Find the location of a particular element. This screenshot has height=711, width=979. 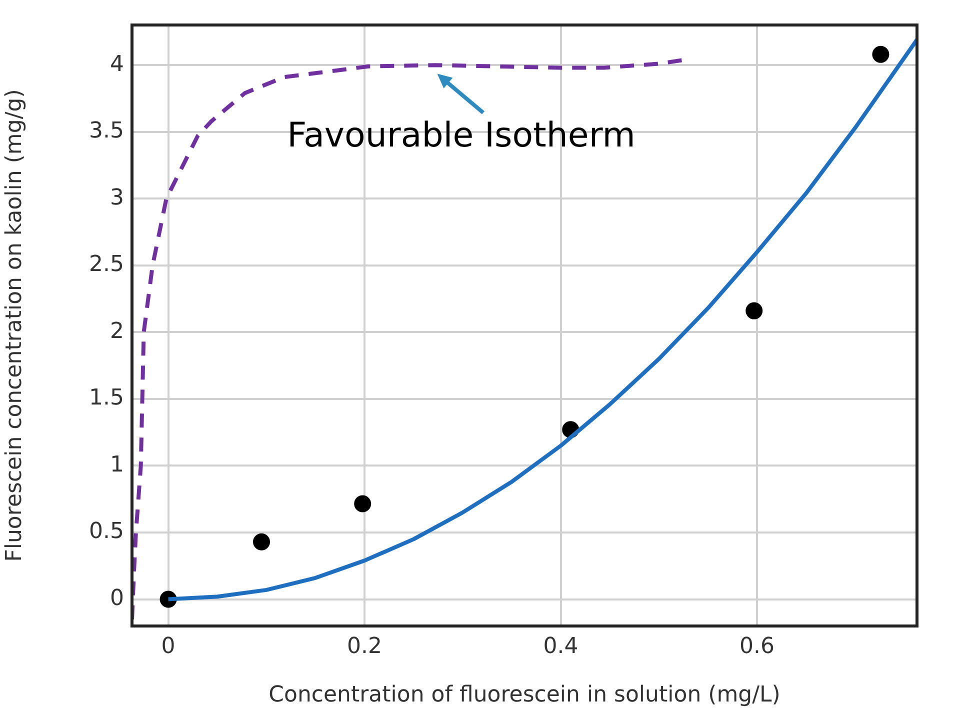

x-tick-label: 0.6 is located at coordinates (757, 646).